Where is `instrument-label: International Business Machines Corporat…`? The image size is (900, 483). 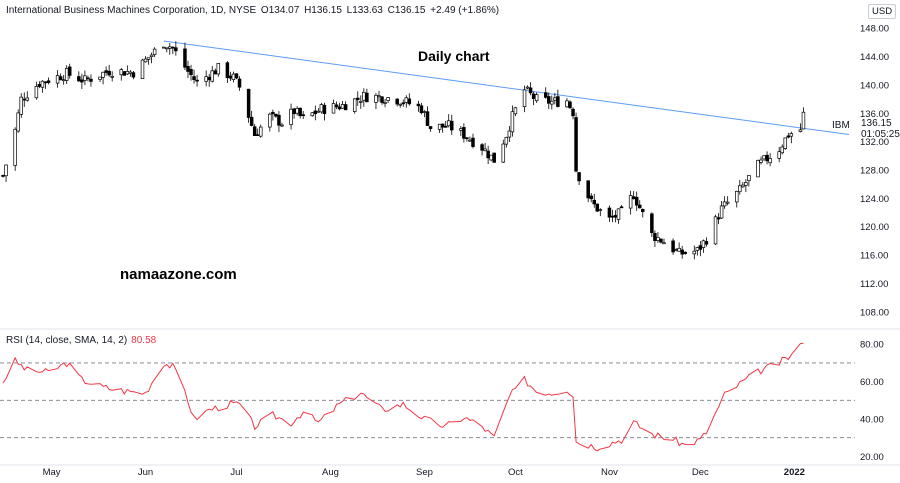
instrument-label: International Business Machines Corporat… is located at coordinates (131, 10).